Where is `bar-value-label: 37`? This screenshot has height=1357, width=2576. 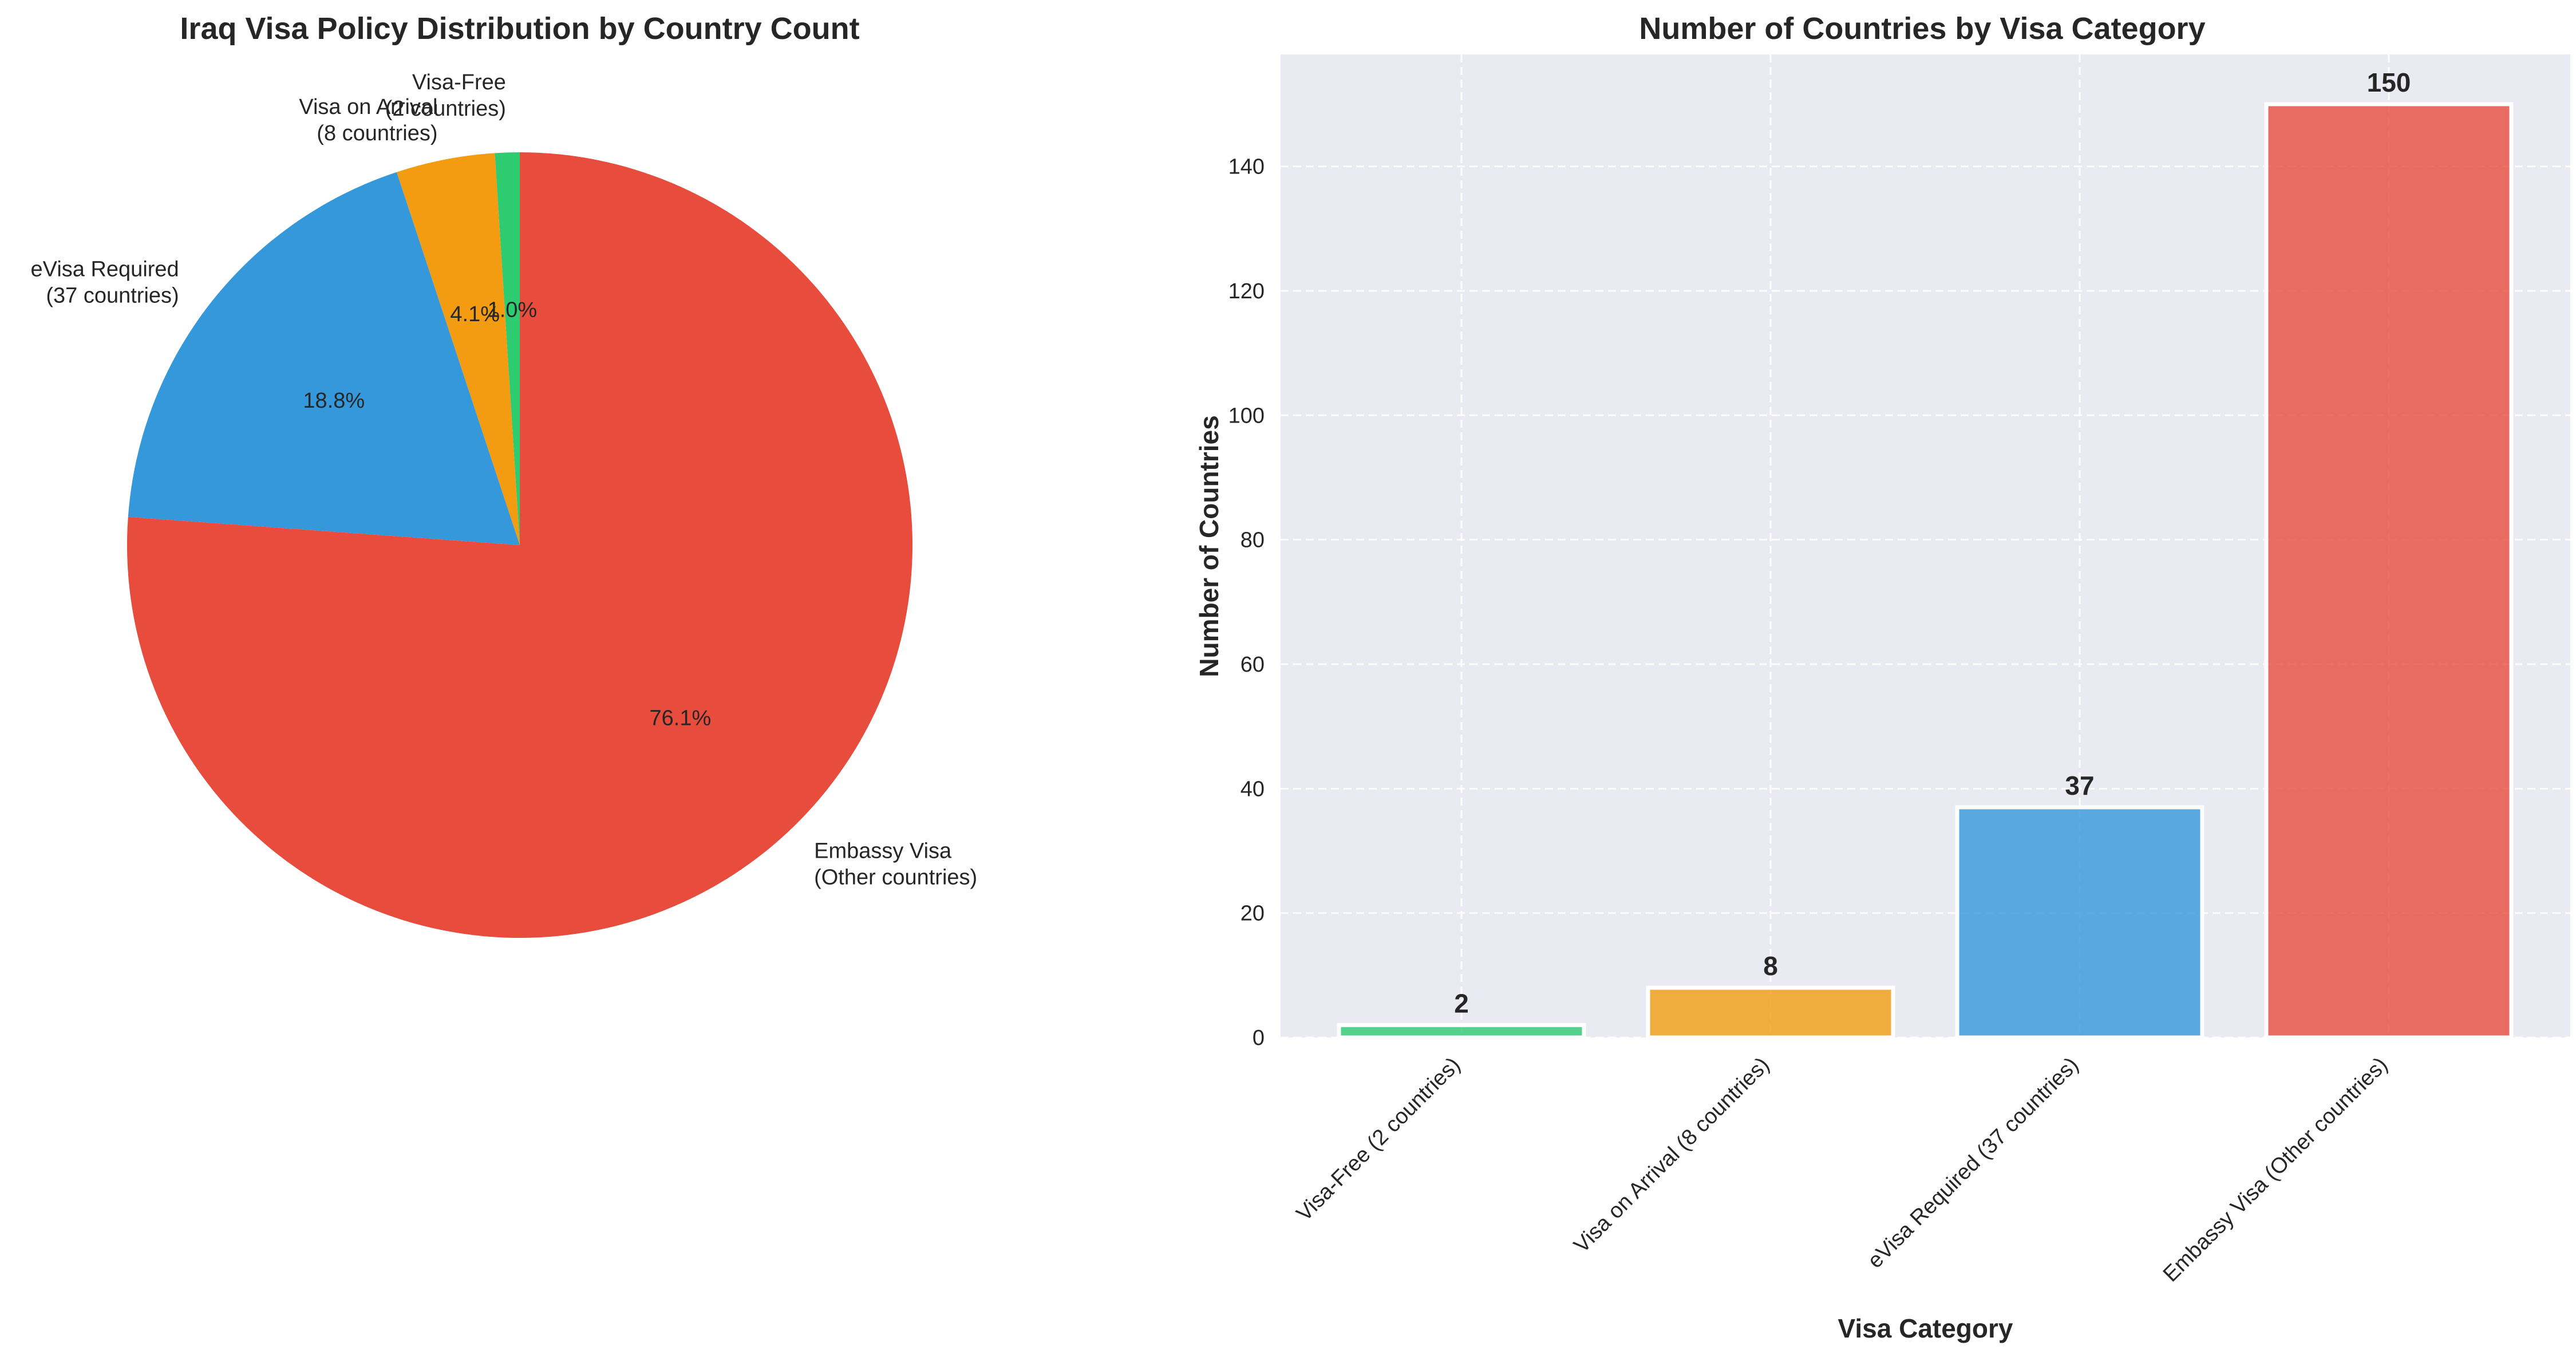 bar-value-label: 37 is located at coordinates (2079, 785).